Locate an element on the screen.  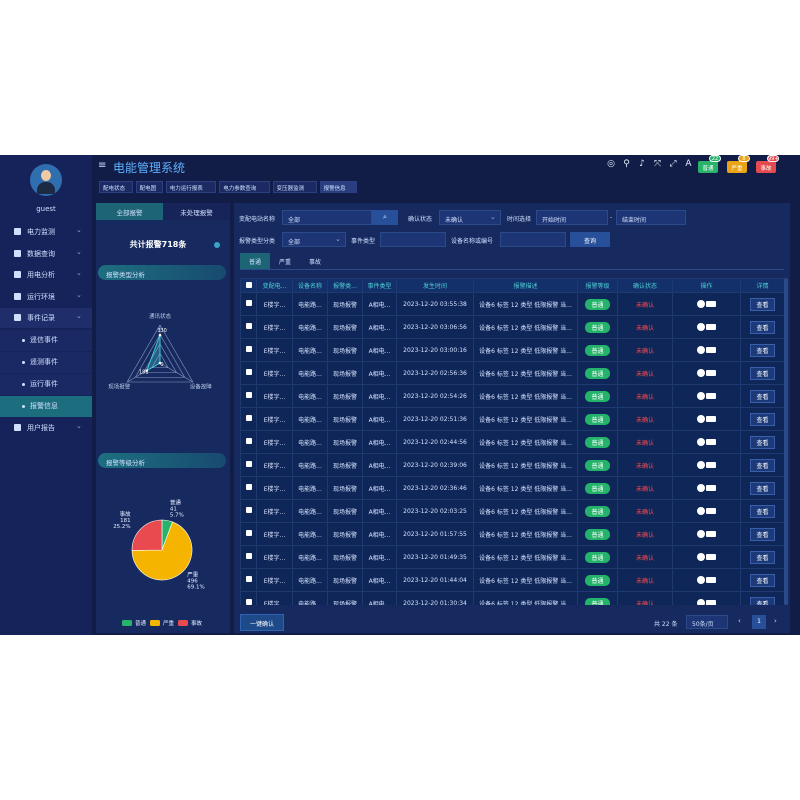
input: 全部 ⌄ is located at coordinates (314, 239).